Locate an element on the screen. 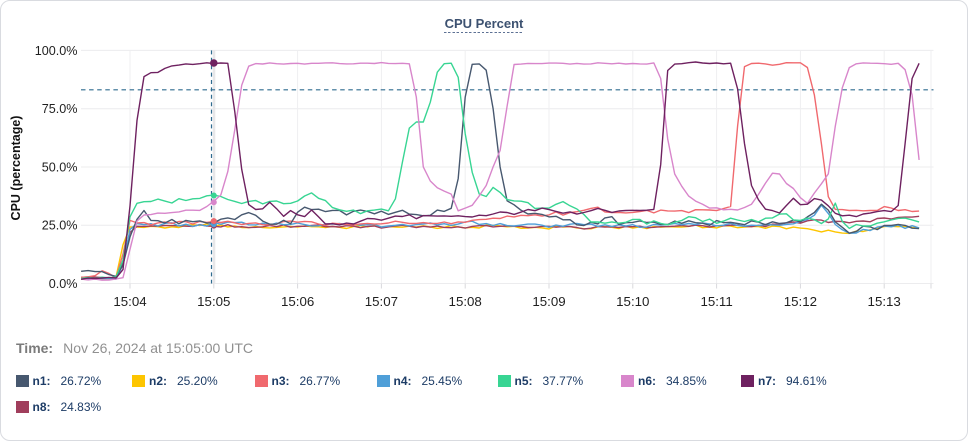  svg-text: 15:06 is located at coordinates (297, 301).